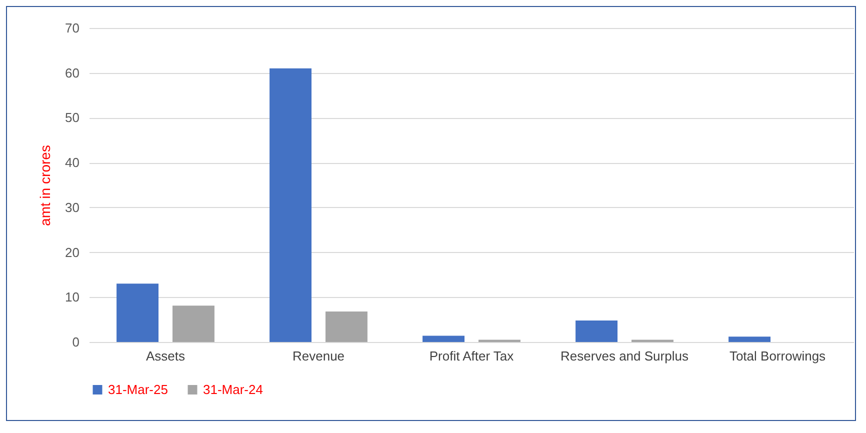  I want to click on y-tick-label: 60, so click(72, 72).